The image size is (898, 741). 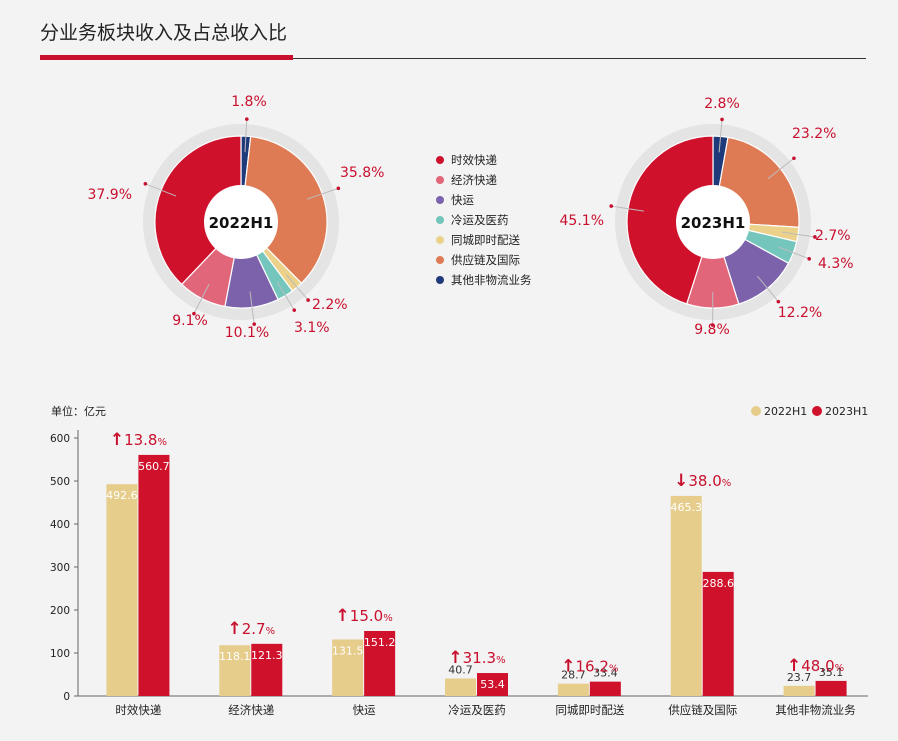 What do you see at coordinates (166, 57) in the screenshot?
I see `header-accent-bar` at bounding box center [166, 57].